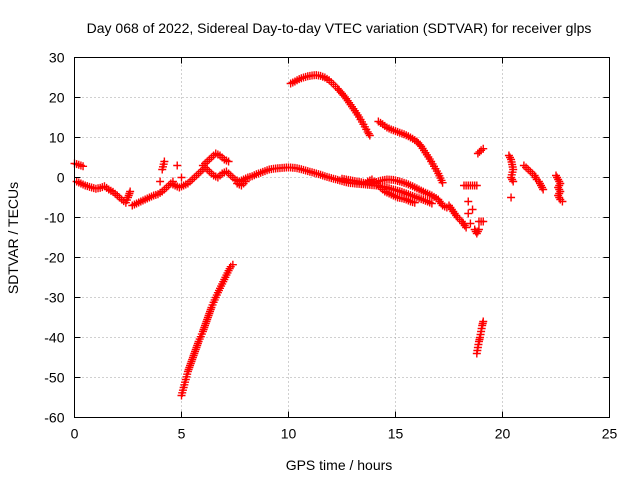  I want to click on x-tick-label: 0, so click(75, 434).